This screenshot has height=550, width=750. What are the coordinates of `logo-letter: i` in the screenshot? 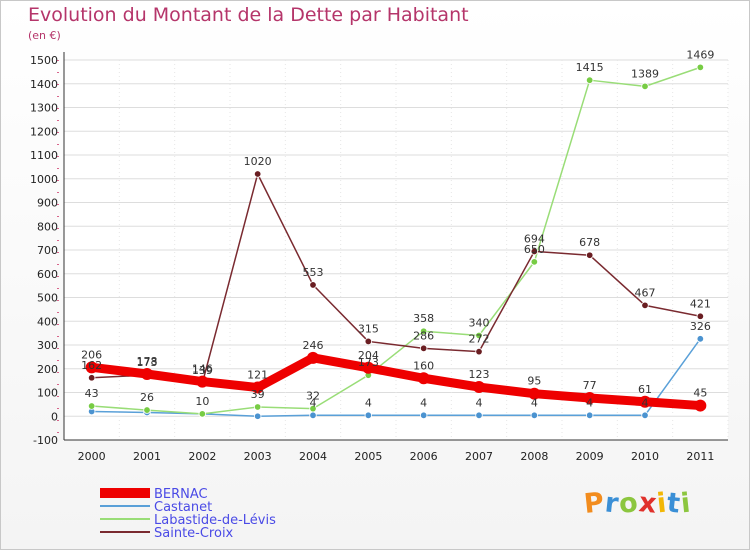 It's located at (686, 503).